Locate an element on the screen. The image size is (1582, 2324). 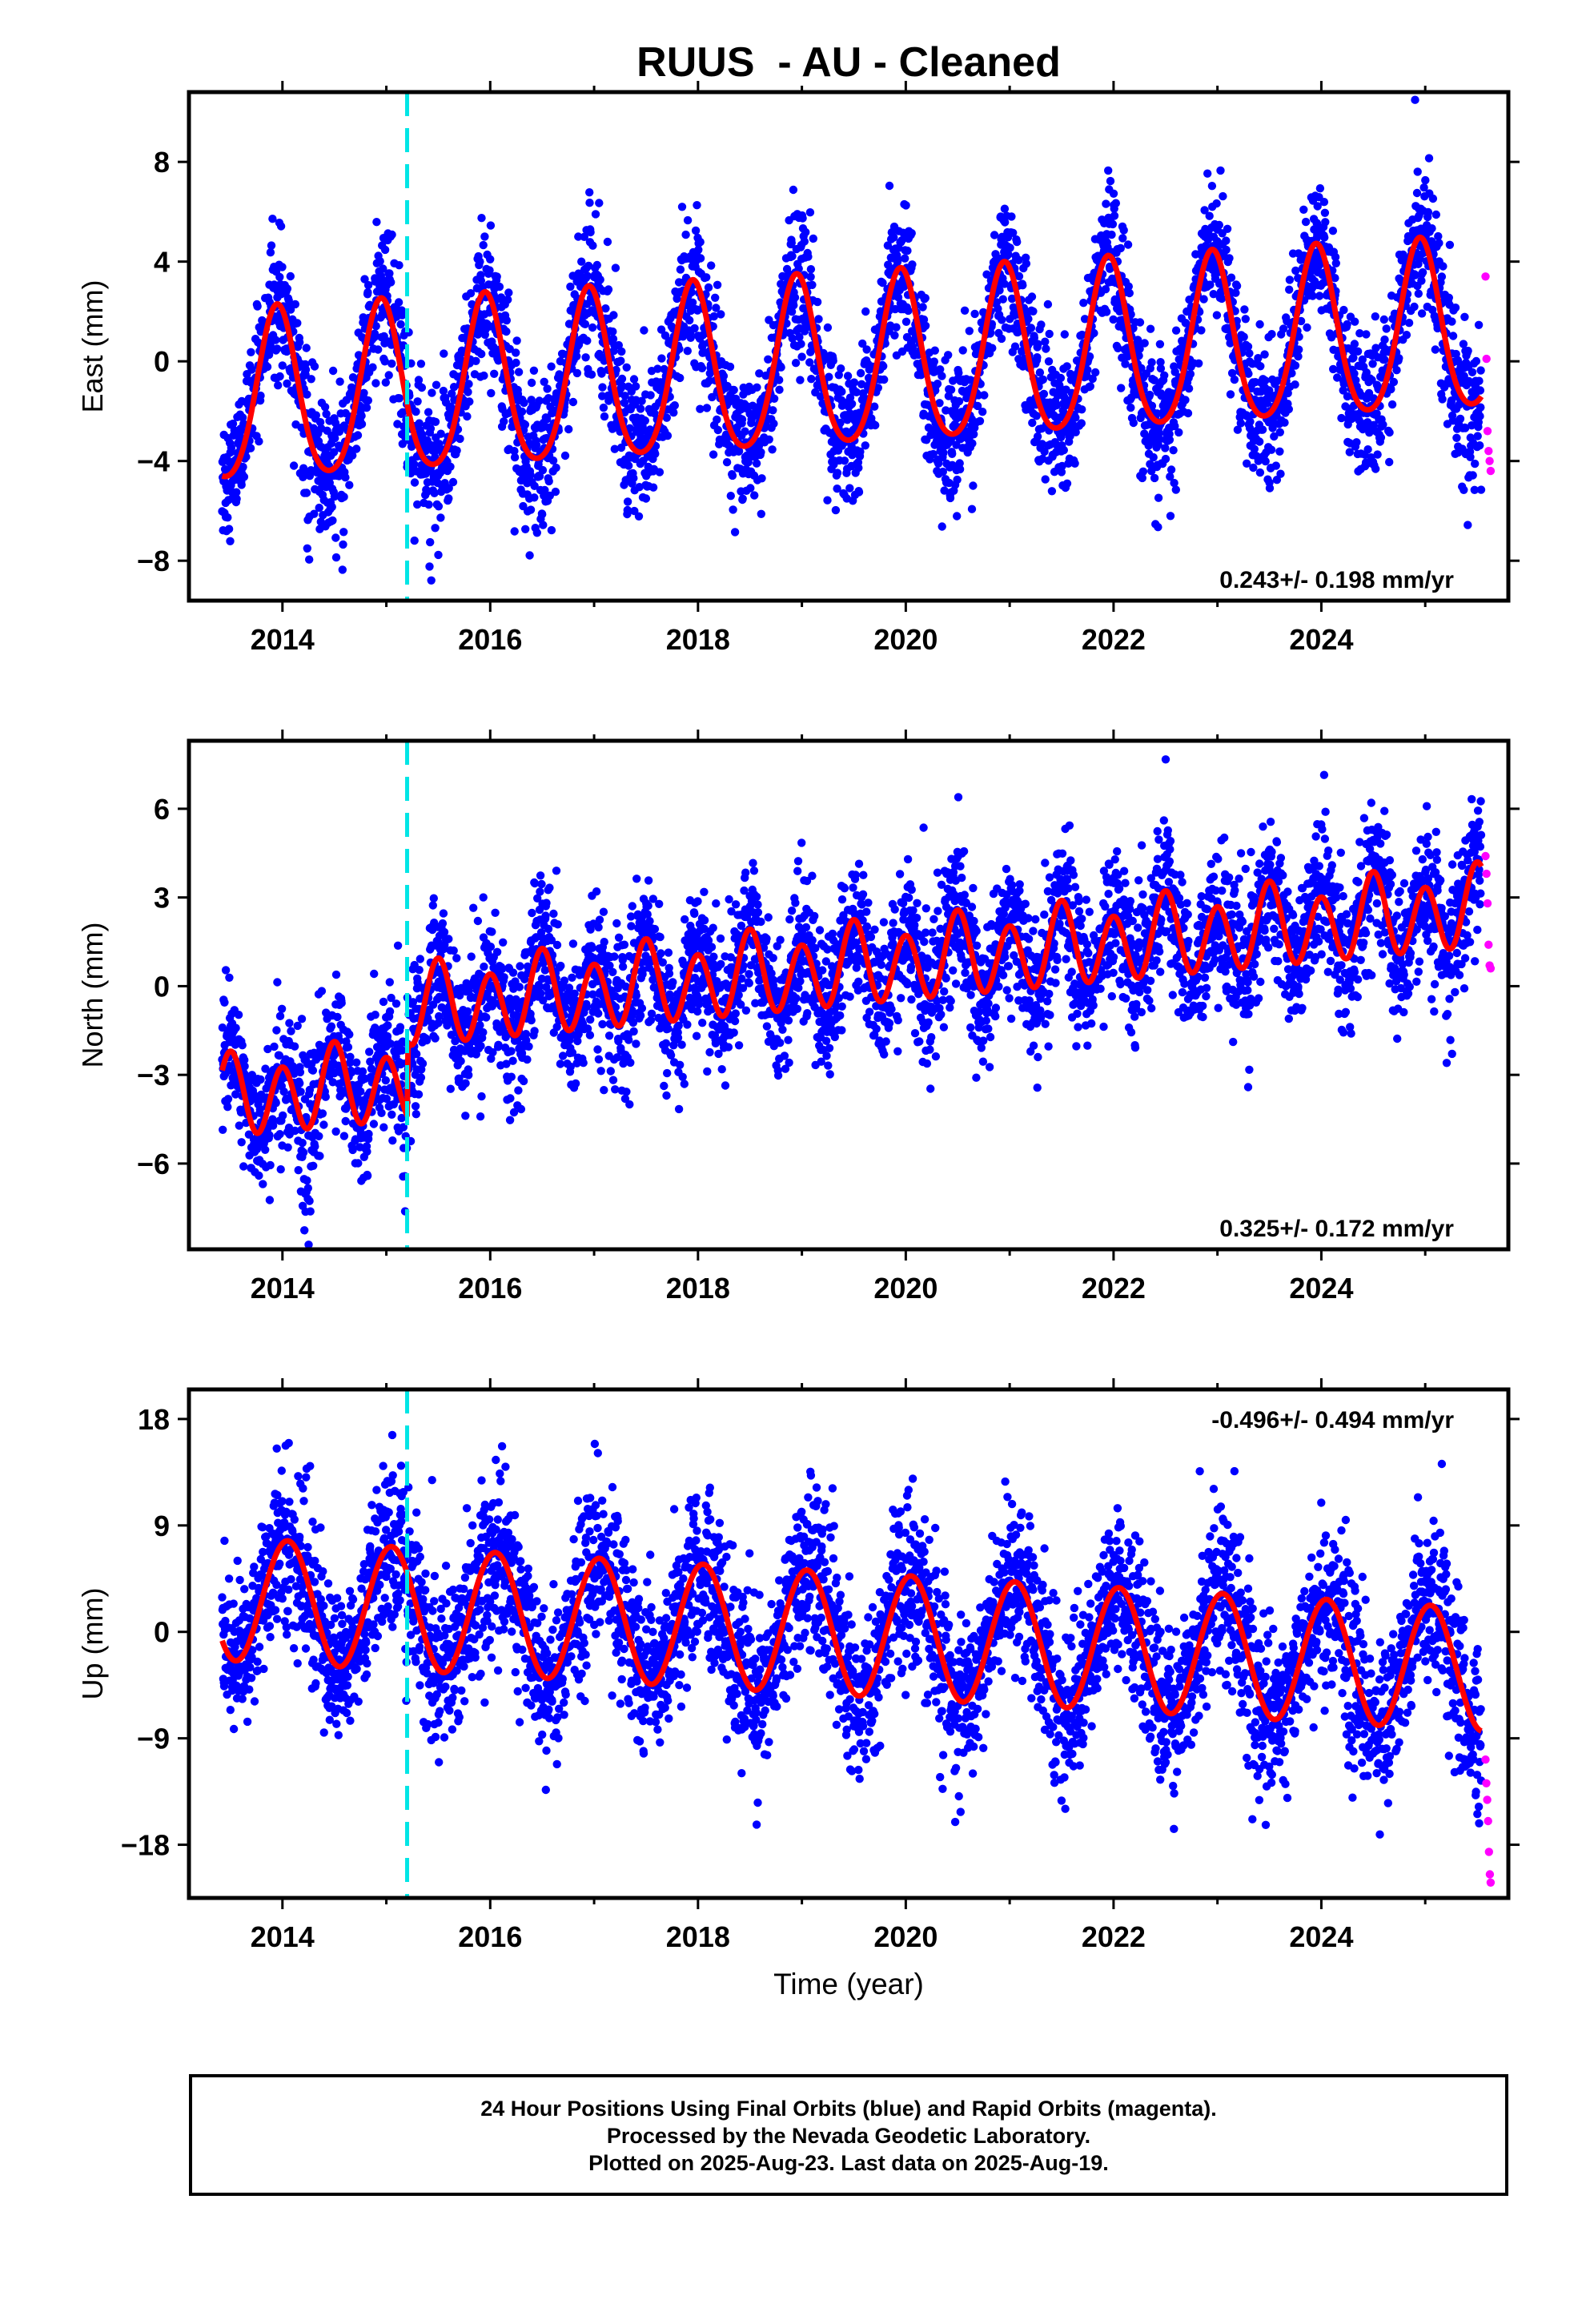
y-tick-label: 4 is located at coordinates (162, 262).